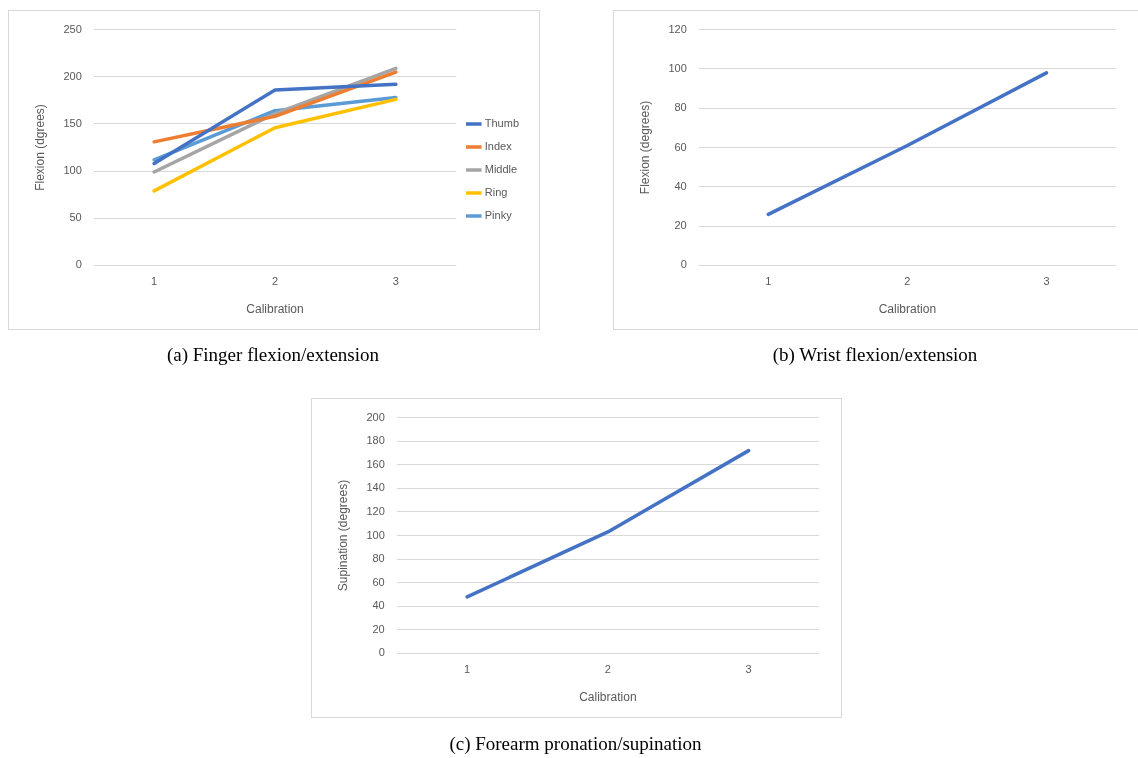 The image size is (1138, 758). Describe the element at coordinates (496, 192) in the screenshot. I see `legend-label: Ring` at that location.